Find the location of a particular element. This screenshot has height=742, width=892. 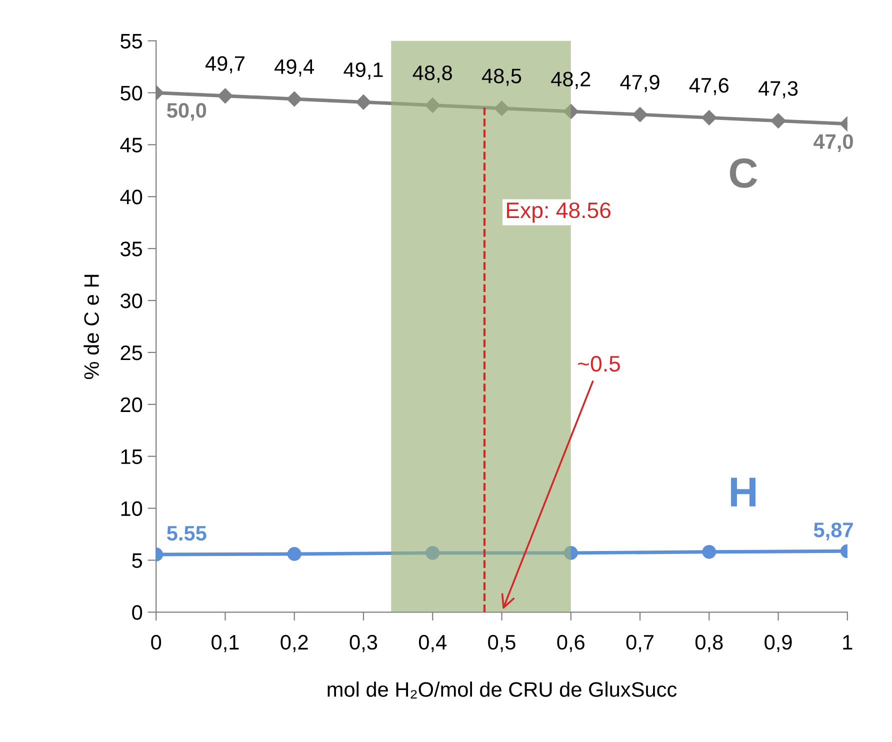

data-label: 48,5 is located at coordinates (502, 77).